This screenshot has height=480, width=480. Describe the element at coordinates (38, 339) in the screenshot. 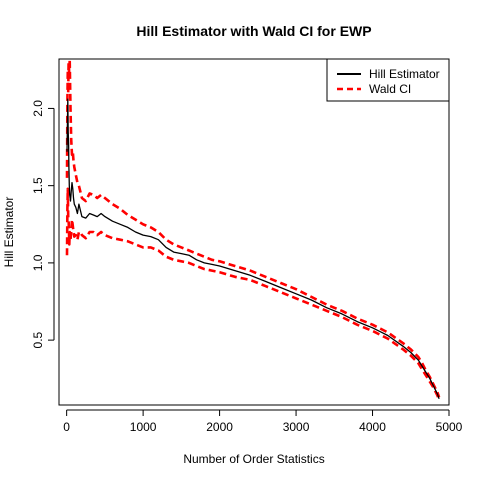

I see `y-tick-label: 0.5` at that location.